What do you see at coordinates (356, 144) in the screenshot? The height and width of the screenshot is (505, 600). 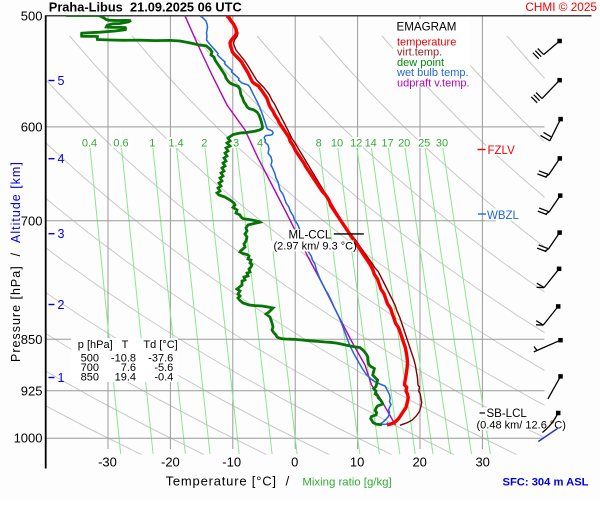 I see `svg-text: 12` at bounding box center [356, 144].